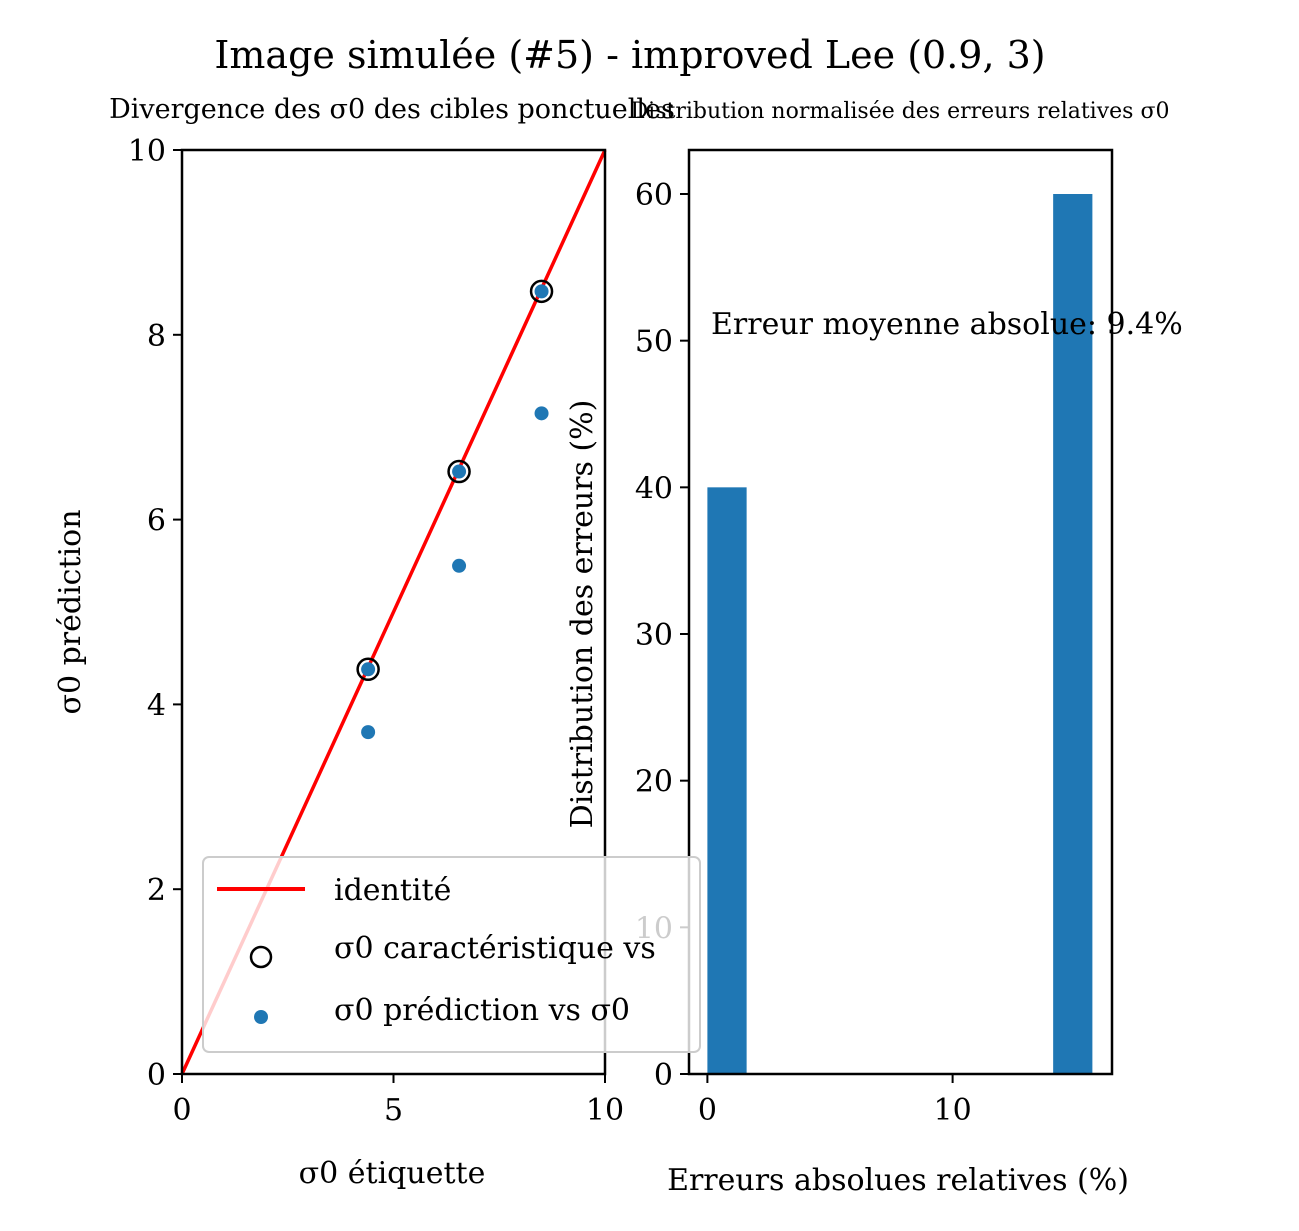 This screenshot has height=1231, width=1299. Describe the element at coordinates (147, 151) in the screenshot. I see `scatter-y-tick-label: 10` at that location.